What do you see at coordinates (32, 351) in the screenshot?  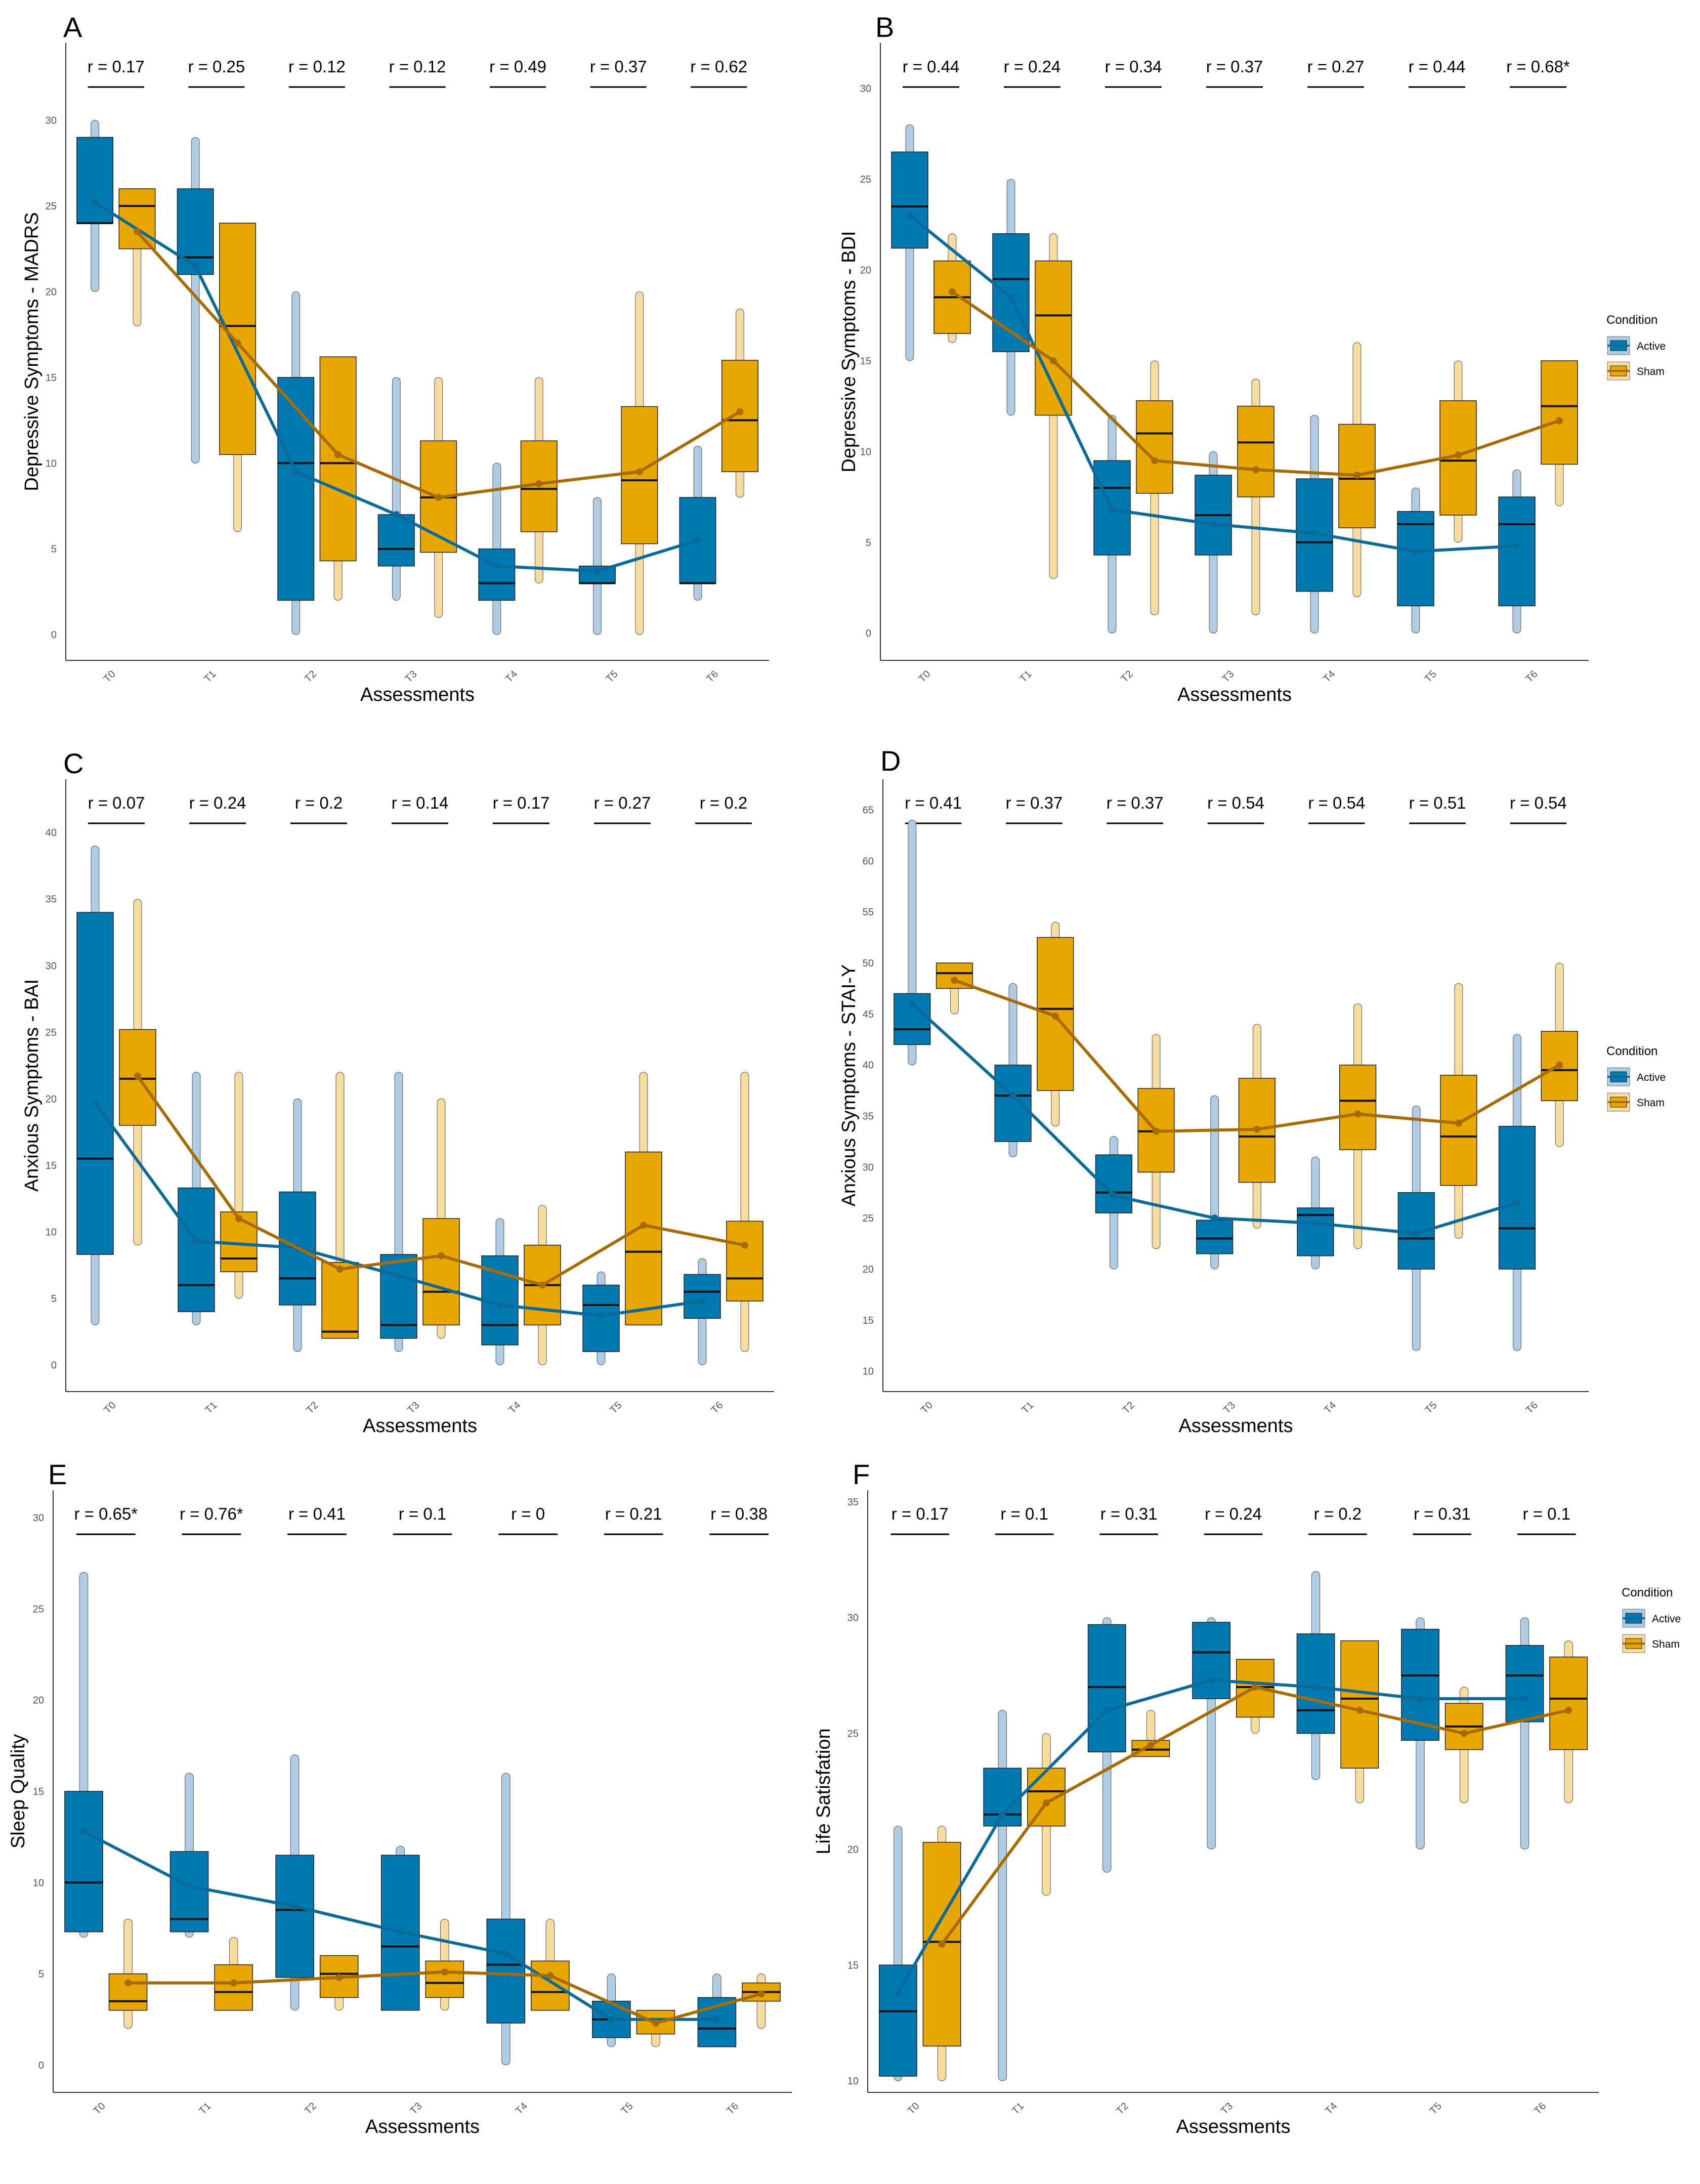 I see `y-axis-title: Depressive Symptoms - MADRS` at bounding box center [32, 351].